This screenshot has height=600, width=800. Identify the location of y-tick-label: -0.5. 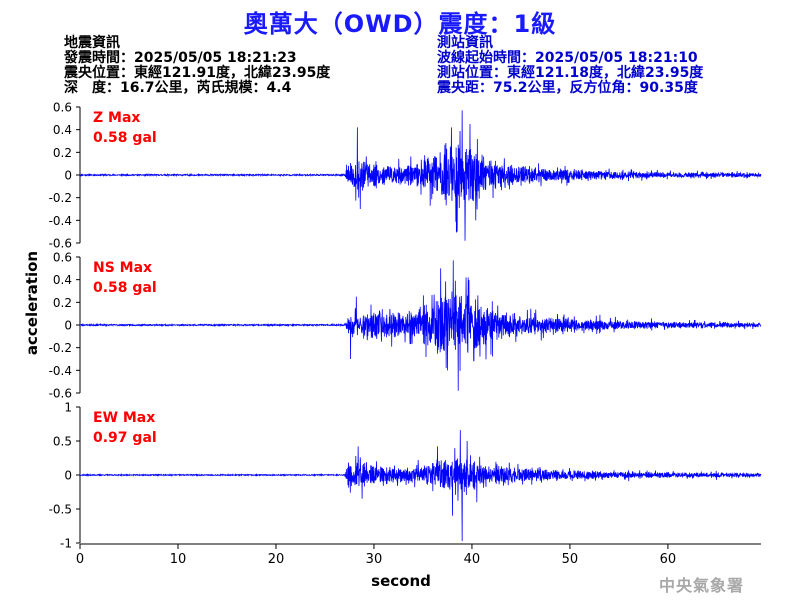
(60, 510).